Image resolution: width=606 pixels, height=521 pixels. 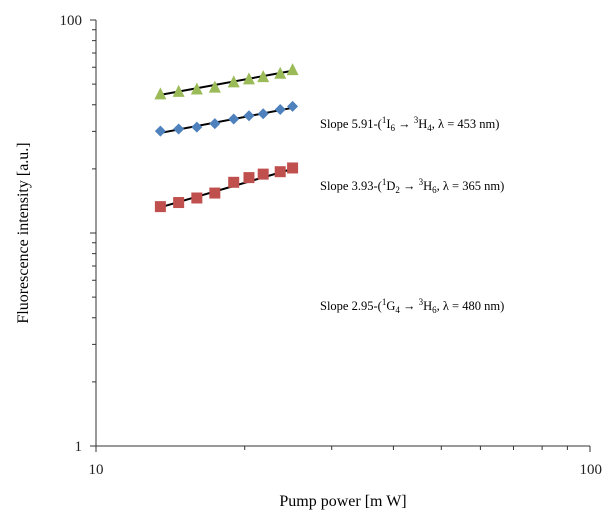 What do you see at coordinates (78, 234) in the screenshot?
I see `y-axis-ticks: 1 100` at bounding box center [78, 234].